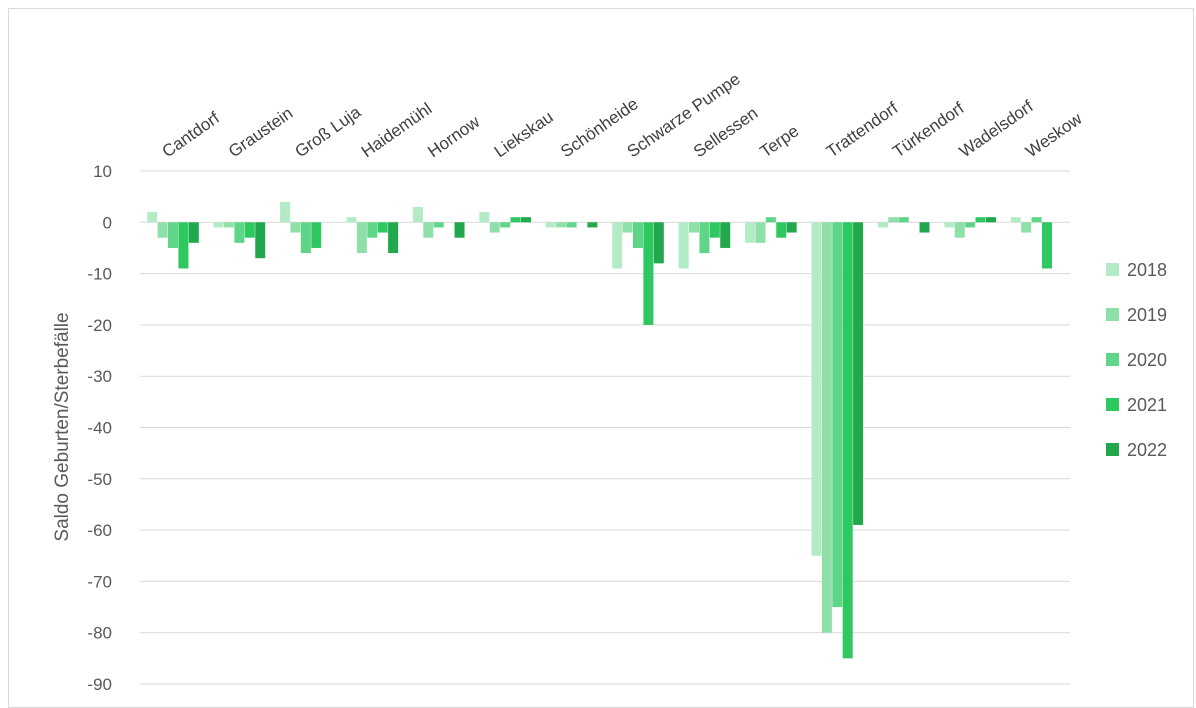 The image size is (1196, 708). What do you see at coordinates (62, 426) in the screenshot?
I see `y-axis-title: Saldo Geburten/Sterbefälle` at bounding box center [62, 426].